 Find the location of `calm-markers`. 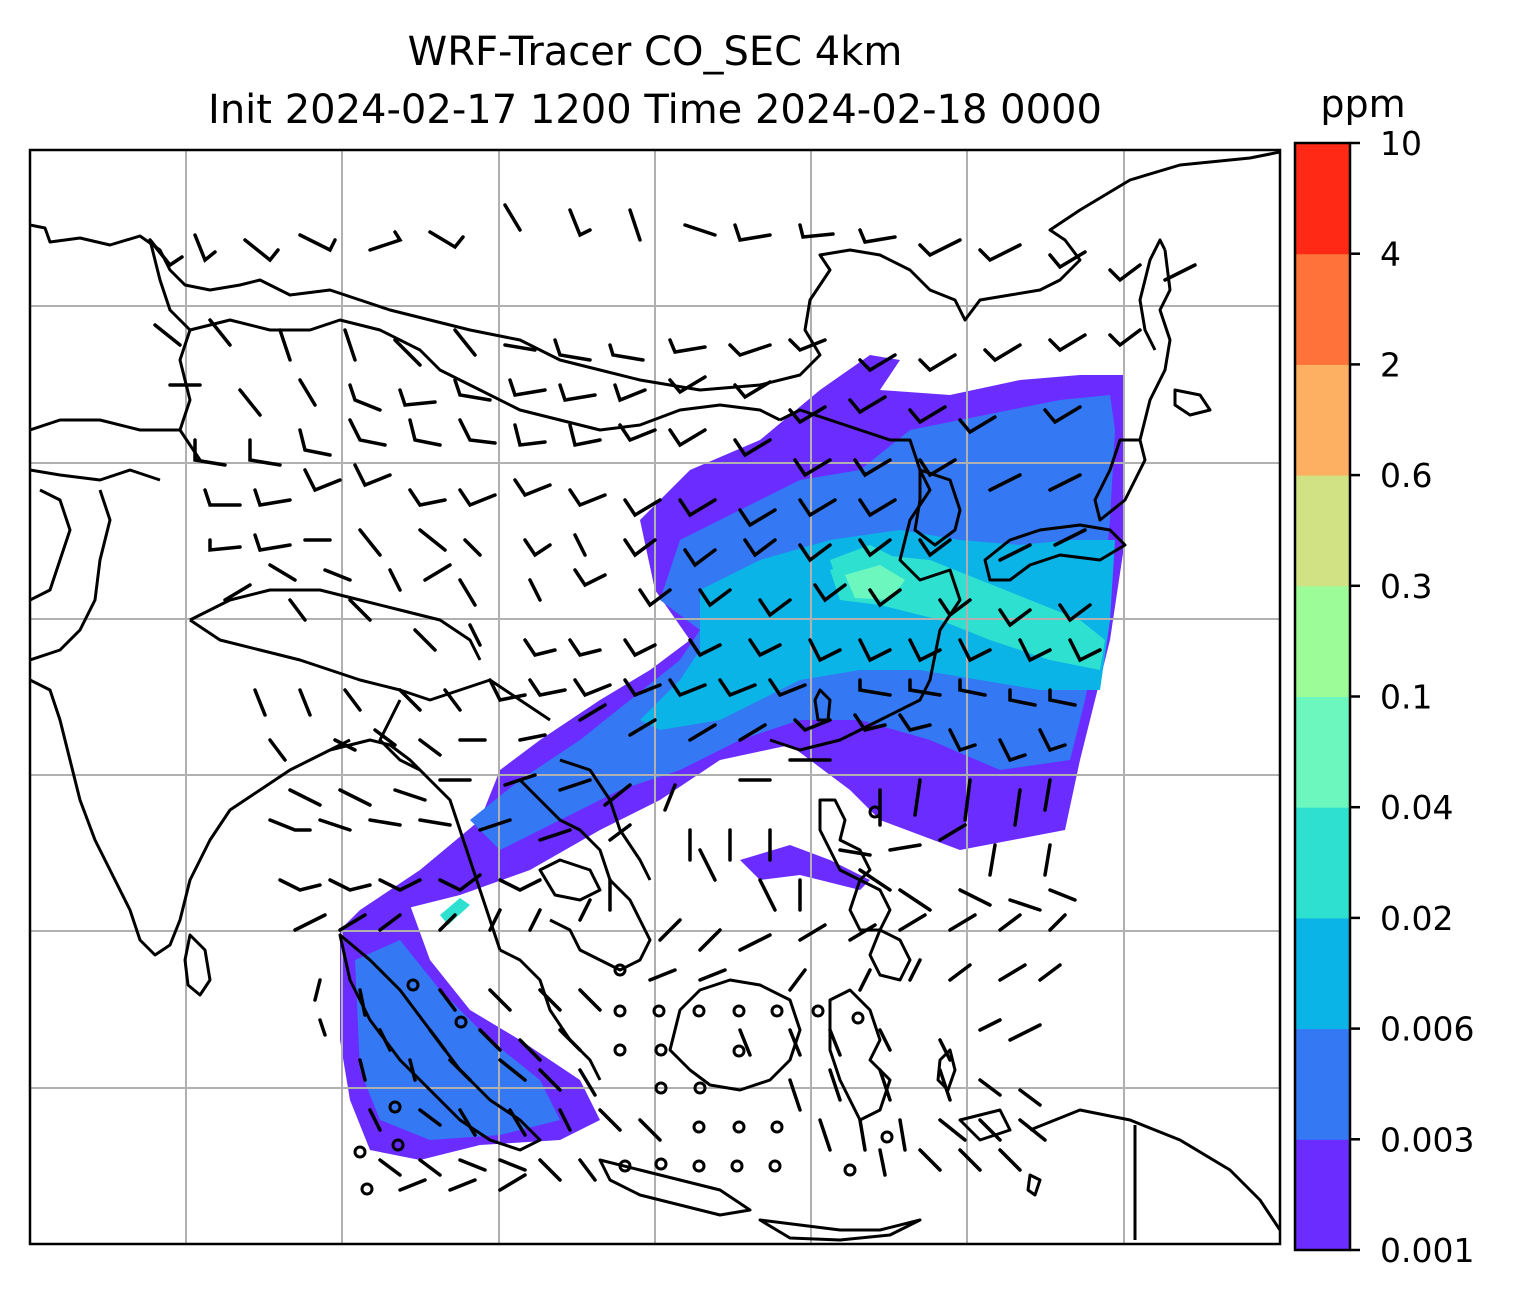

calm-markers is located at coordinates (623, 1000).